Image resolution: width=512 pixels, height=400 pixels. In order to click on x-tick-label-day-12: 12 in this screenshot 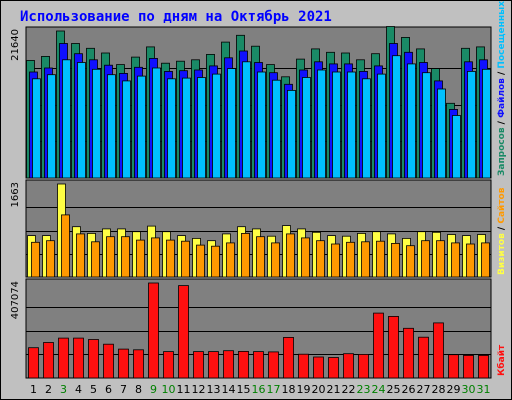, I will do `click(199, 389)`.